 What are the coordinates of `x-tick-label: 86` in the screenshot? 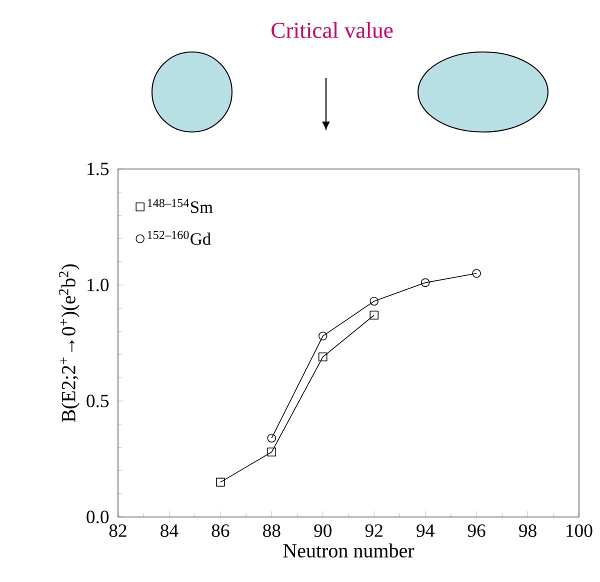 It's located at (221, 530).